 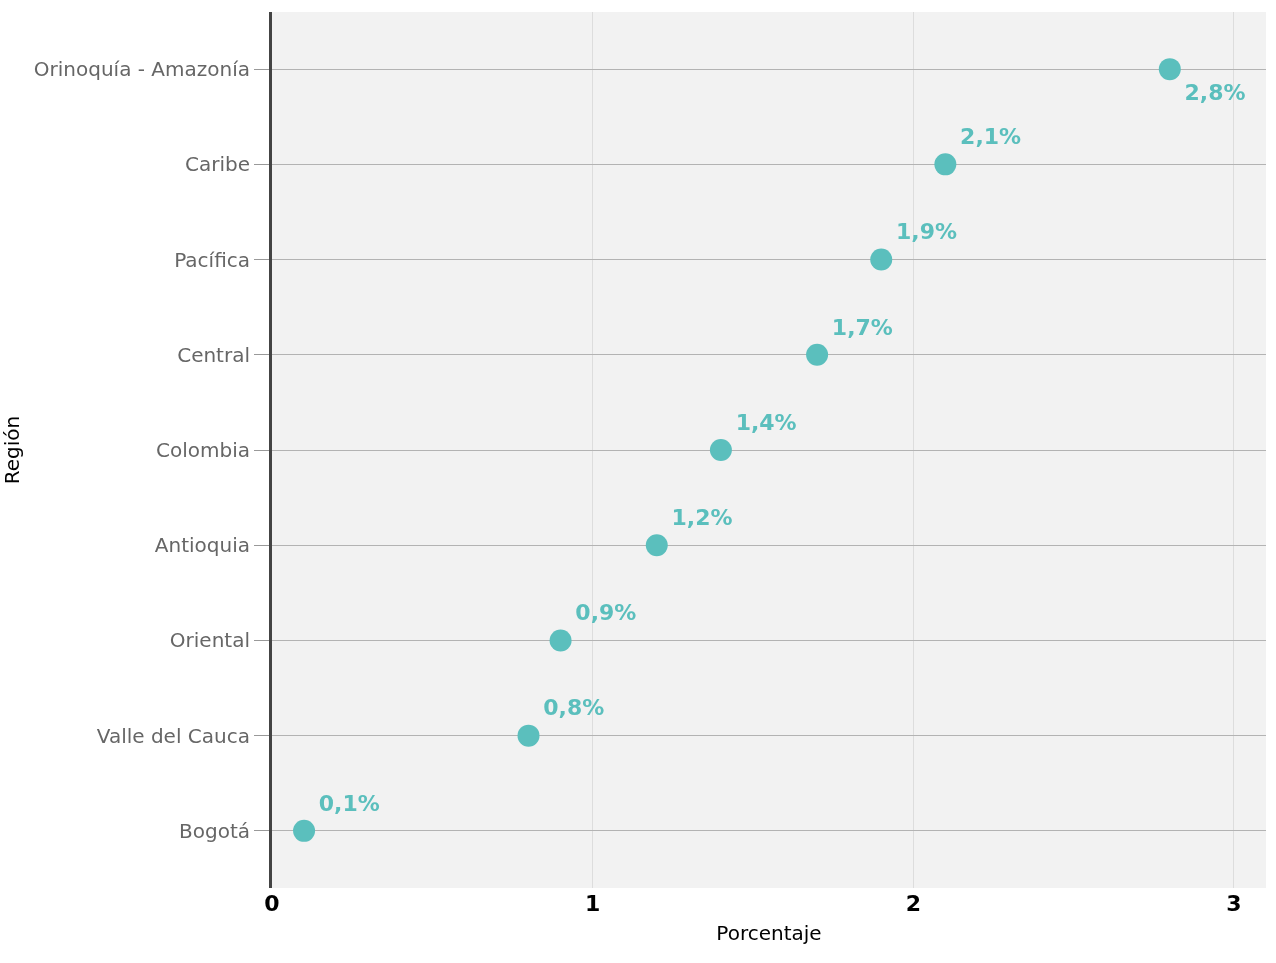 What do you see at coordinates (272, 903) in the screenshot?
I see `x-tick-label: 0` at bounding box center [272, 903].